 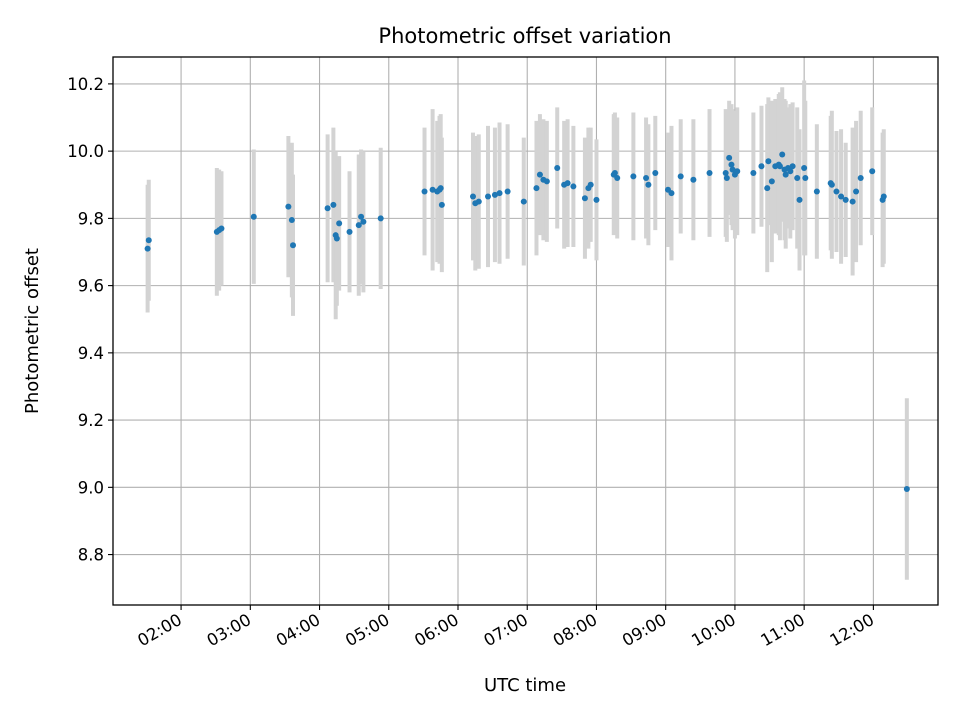 What do you see at coordinates (91, 353) in the screenshot?
I see `y-tick-label: 9.4` at bounding box center [91, 353].